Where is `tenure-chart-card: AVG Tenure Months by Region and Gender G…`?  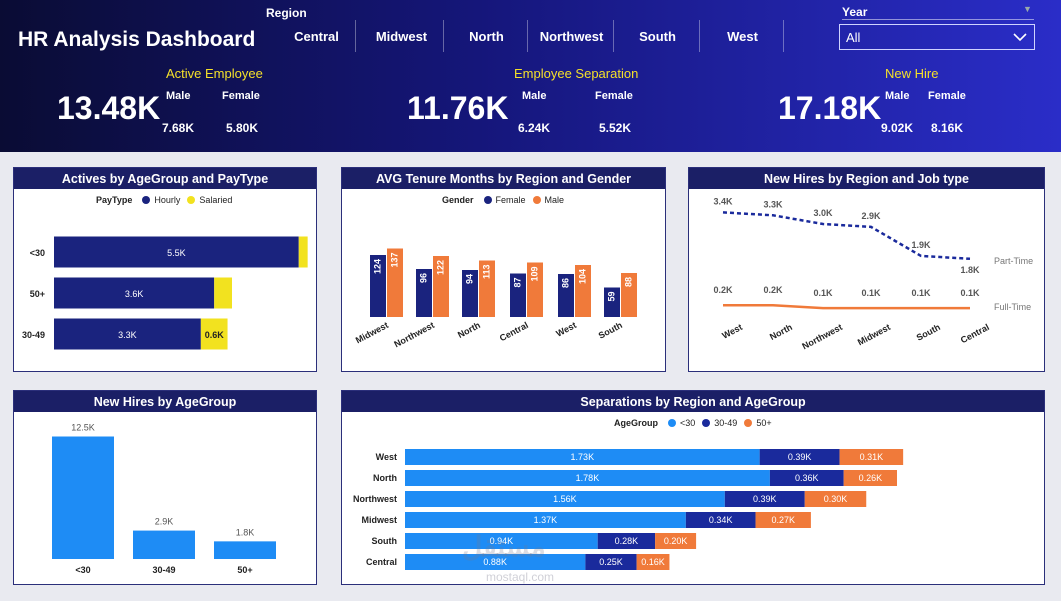 tenure-chart-card: AVG Tenure Months by Region and Gender G… is located at coordinates (503, 269).